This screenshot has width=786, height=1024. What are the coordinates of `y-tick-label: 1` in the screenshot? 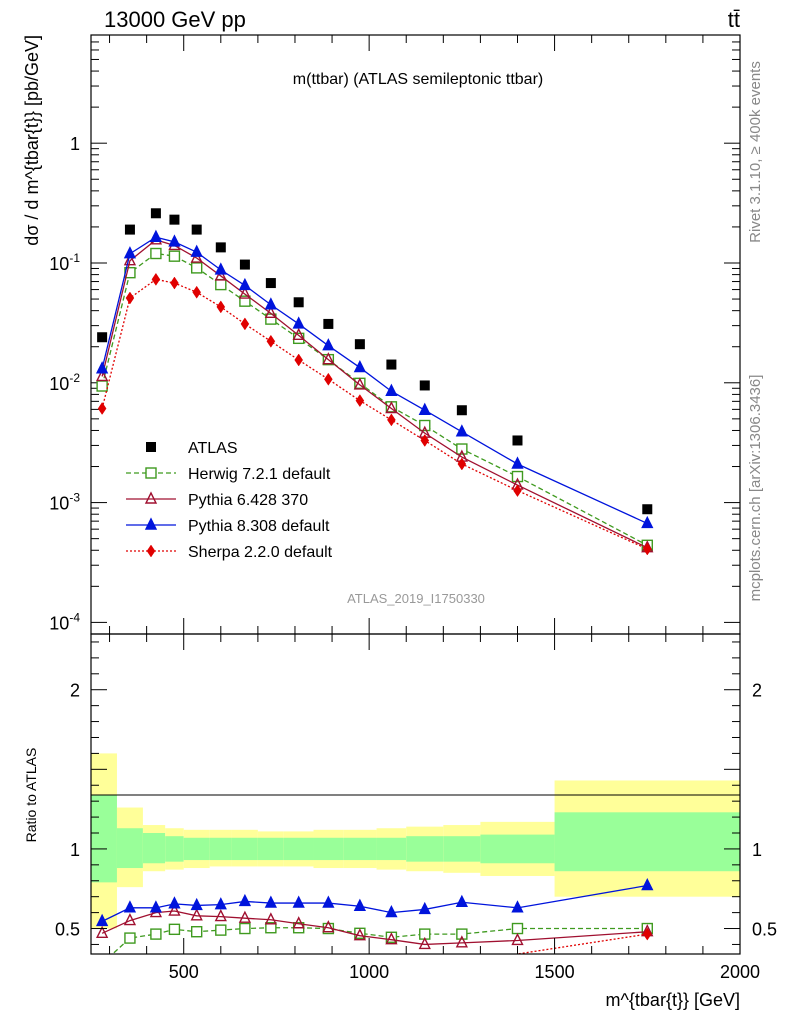 It's located at (75, 144).